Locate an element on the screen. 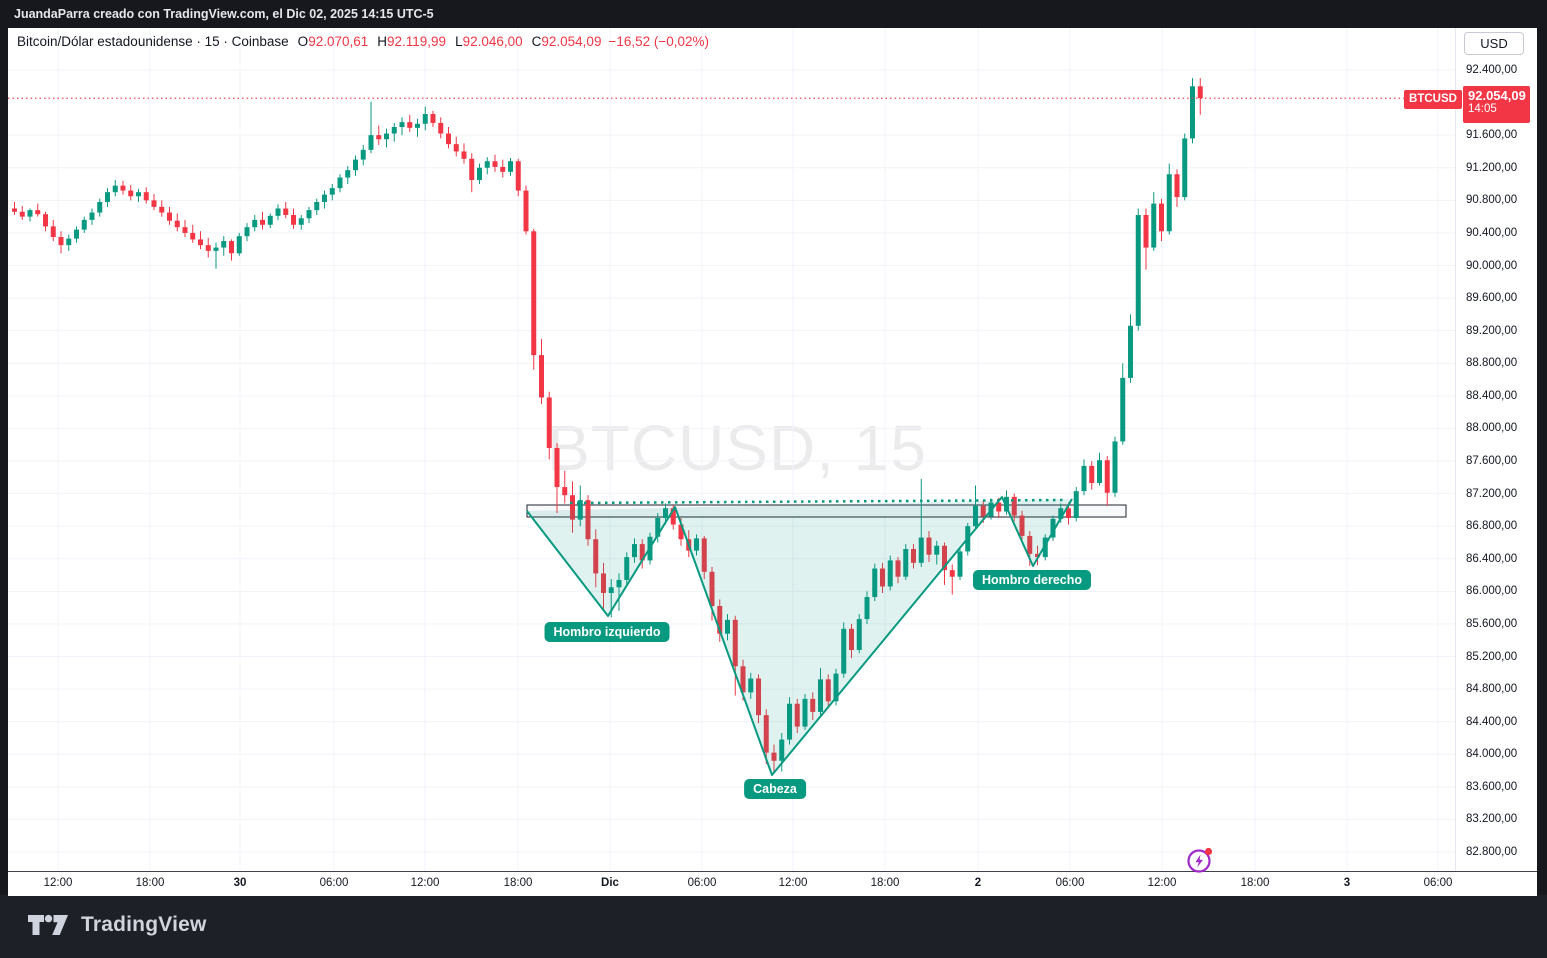 This screenshot has height=958, width=1547. price-axis-label: 85.600,00 is located at coordinates (1492, 623).